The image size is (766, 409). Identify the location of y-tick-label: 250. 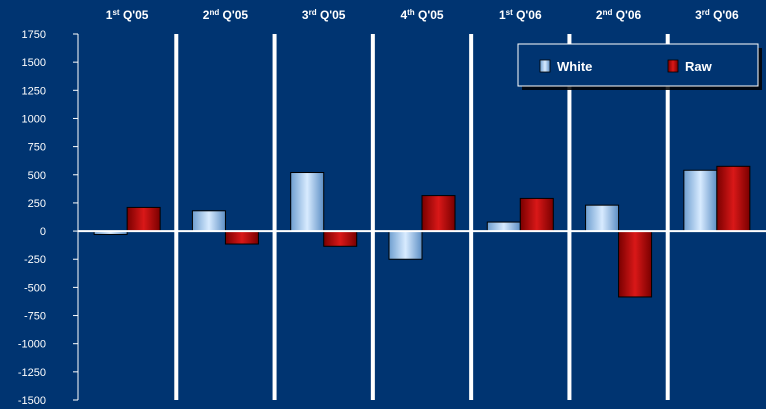
(37, 204).